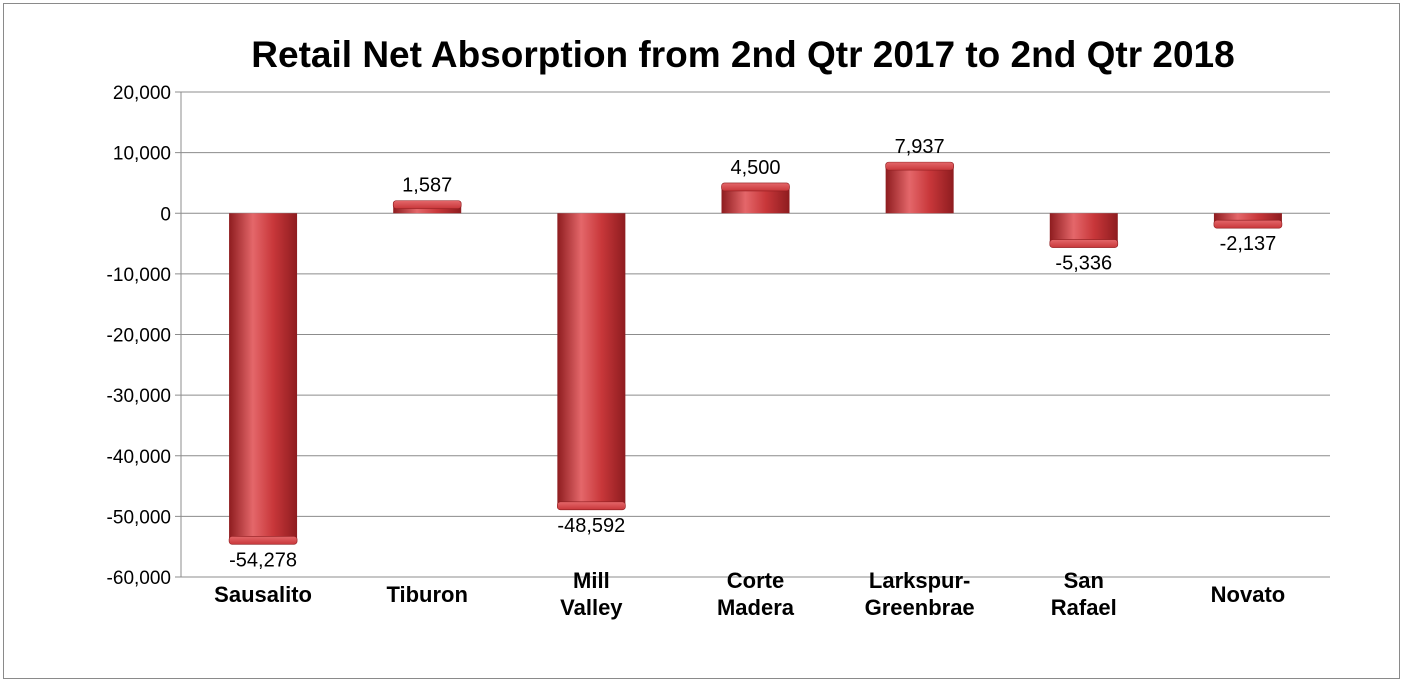  Describe the element at coordinates (1084, 580) in the screenshot. I see `category-label: San` at that location.